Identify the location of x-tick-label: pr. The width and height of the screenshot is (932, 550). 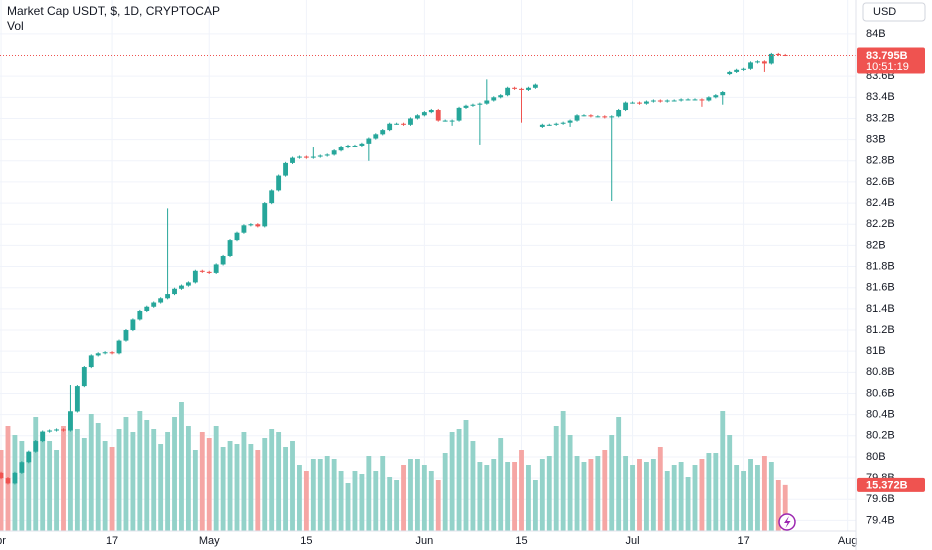
(3, 541).